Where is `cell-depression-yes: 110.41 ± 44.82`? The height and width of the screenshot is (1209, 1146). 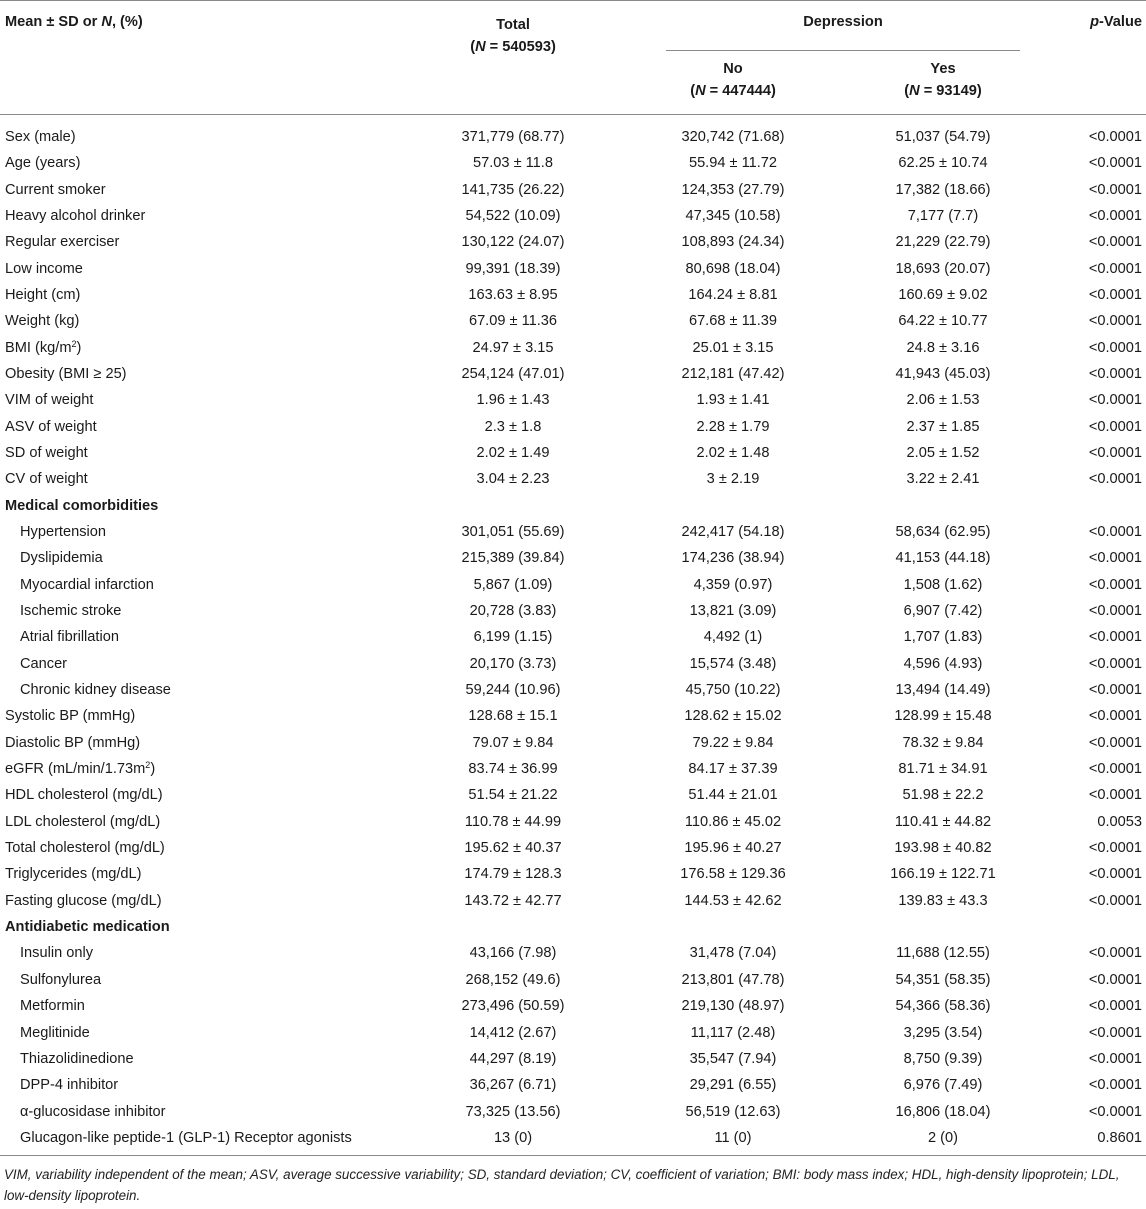 cell-depression-yes: 110.41 ± 44.82 is located at coordinates (943, 821).